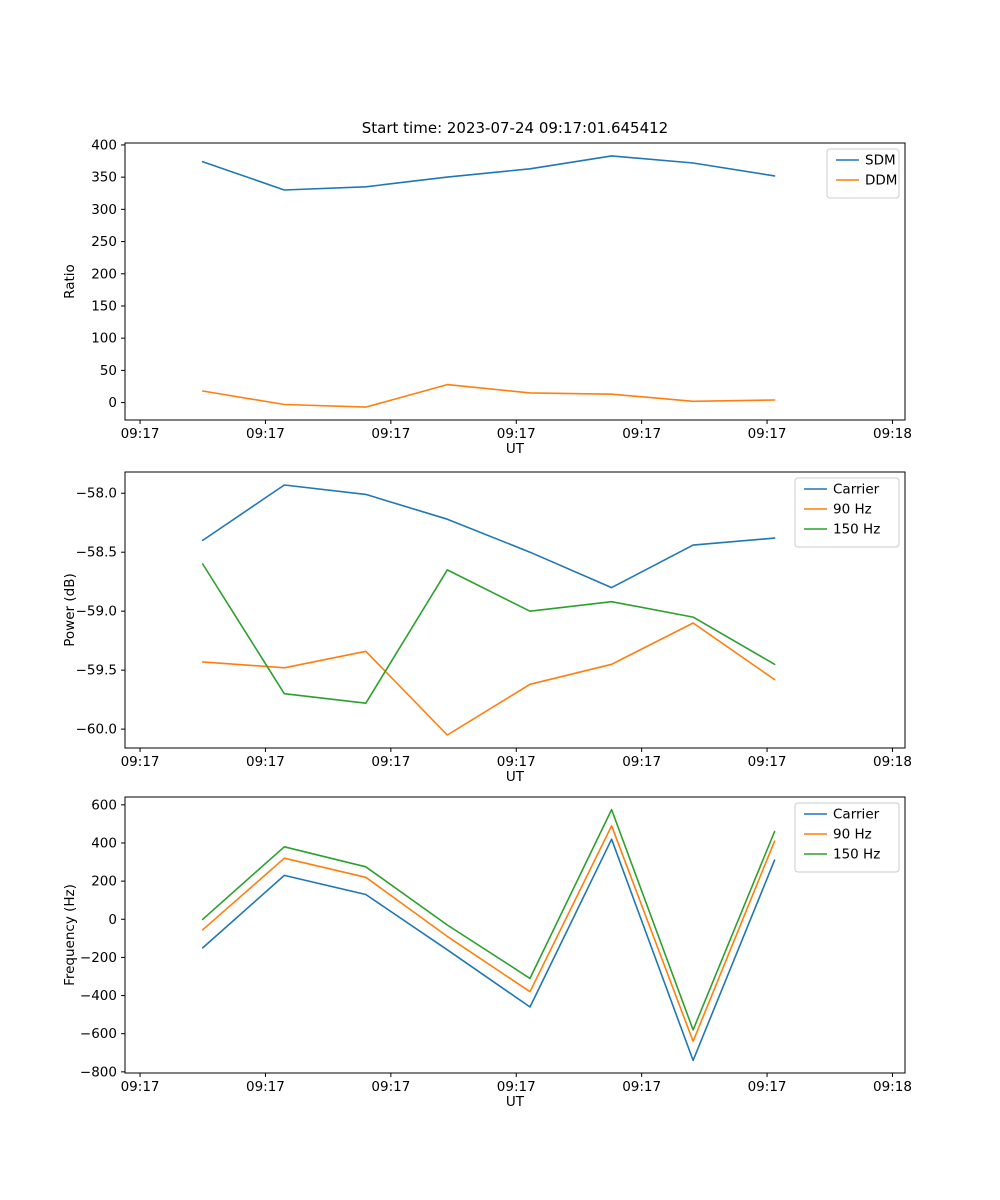 This screenshot has height=1200, width=1000. Describe the element at coordinates (104, 339) in the screenshot. I see `y-tick-label: 100` at that location.